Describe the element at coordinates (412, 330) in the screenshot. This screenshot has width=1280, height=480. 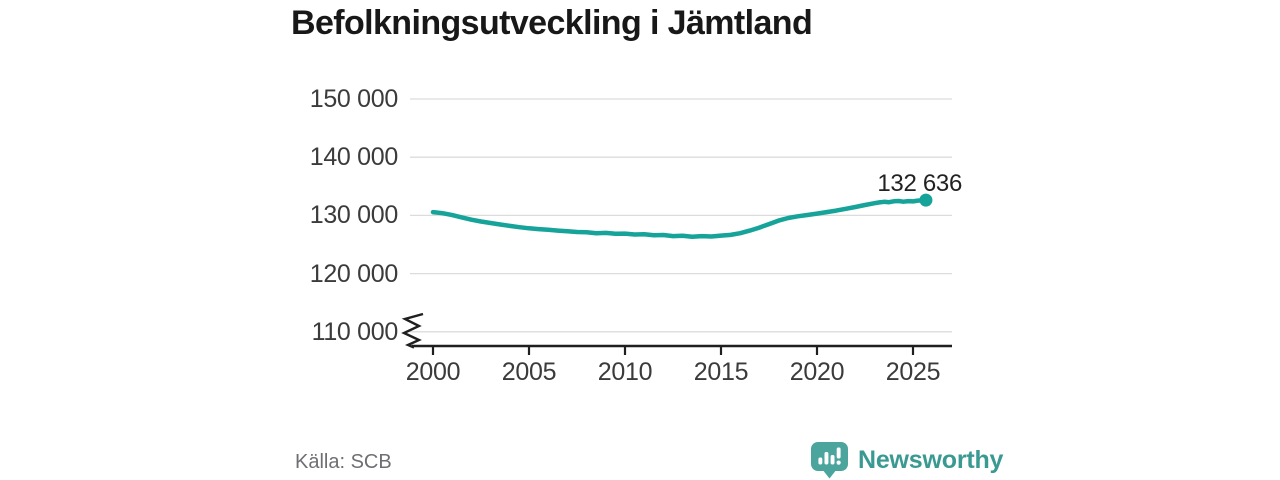
I see `axis-break-icon` at that location.